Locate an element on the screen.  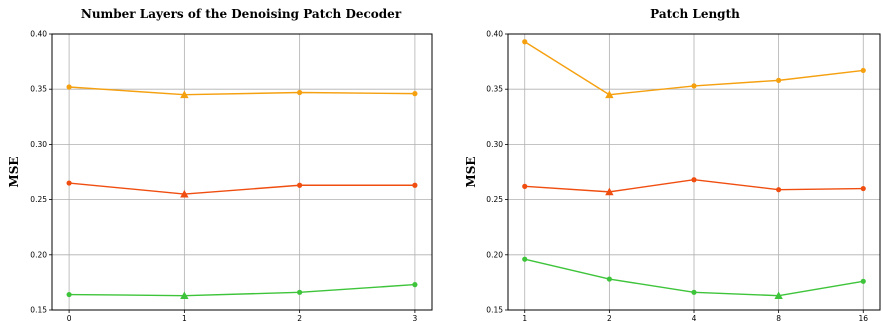
x-tick-label: 3 is located at coordinates (415, 317).